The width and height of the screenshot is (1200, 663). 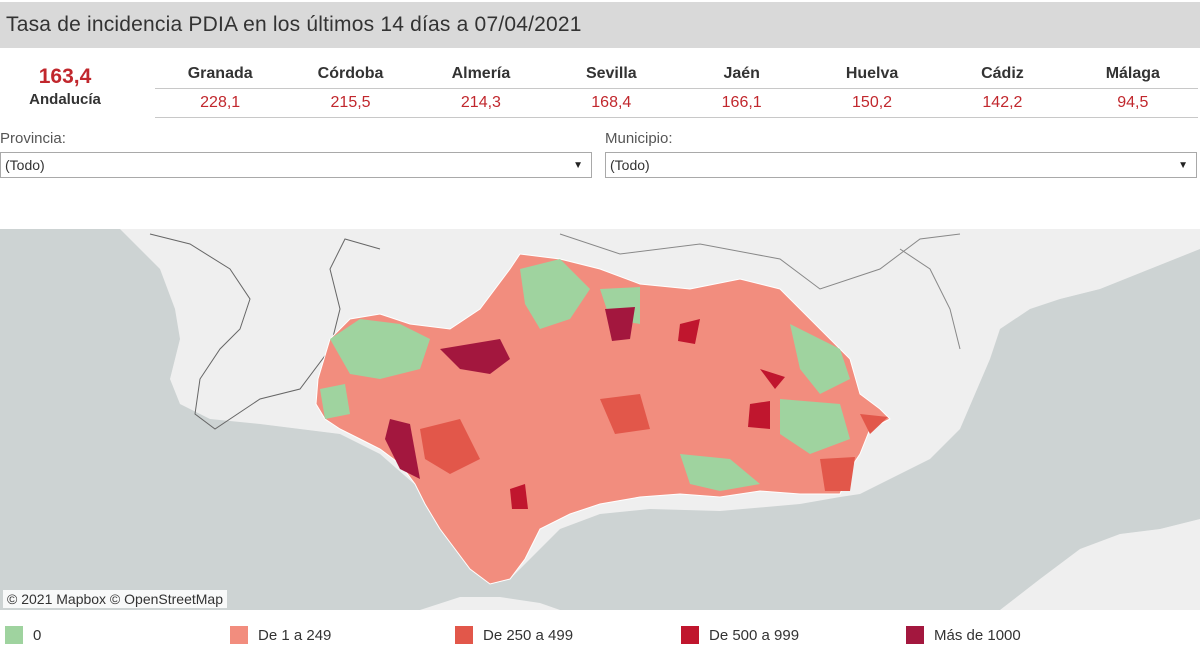 What do you see at coordinates (25, 165) in the screenshot?
I see `provincia-selected-value: (Todo)` at bounding box center [25, 165].